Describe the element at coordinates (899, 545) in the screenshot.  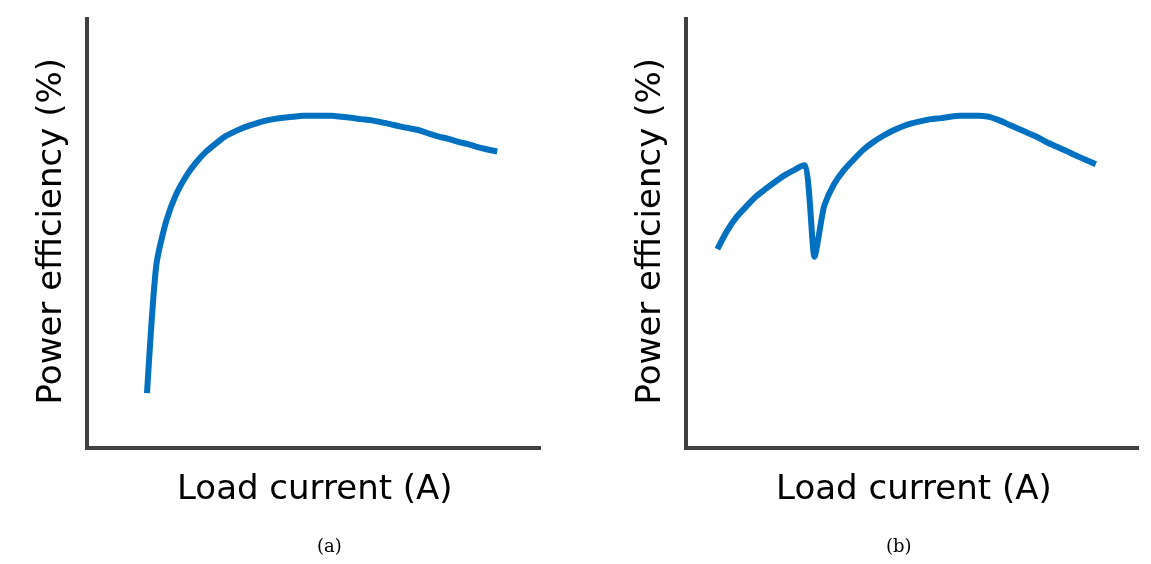
I see `text: (b)` at that location.